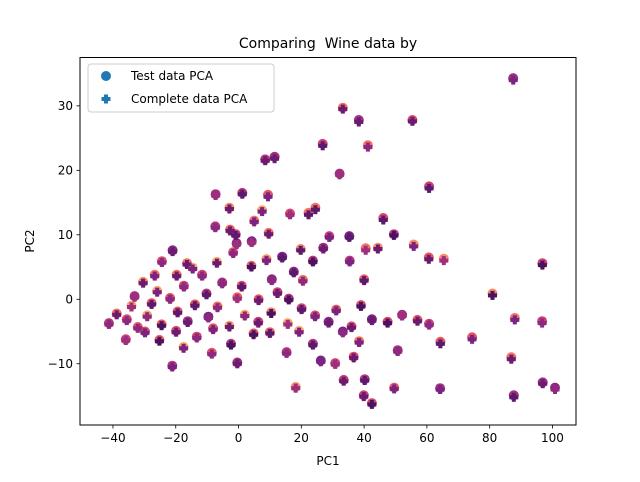 This screenshot has height=482, width=640. I want to click on y-tick-label: 20, so click(65, 170).